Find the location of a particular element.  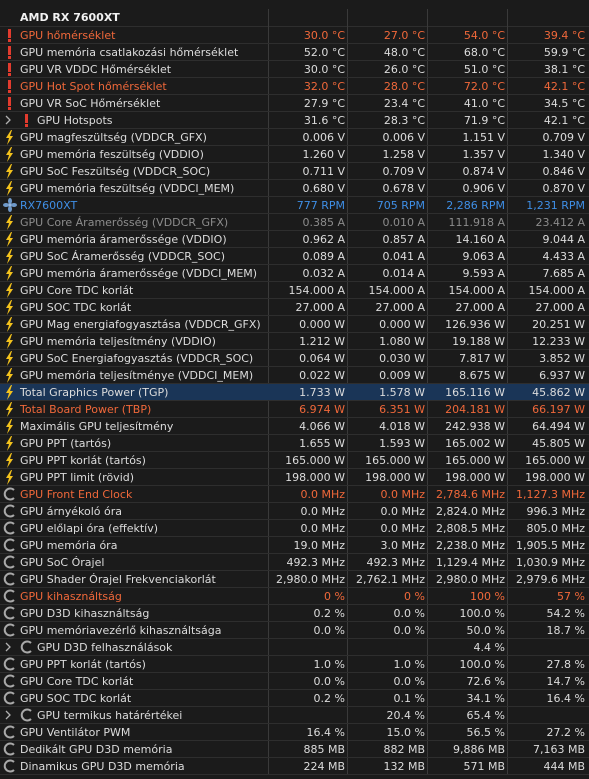

sensor-label: Total Graphics Power (TGP) is located at coordinates (94, 392).